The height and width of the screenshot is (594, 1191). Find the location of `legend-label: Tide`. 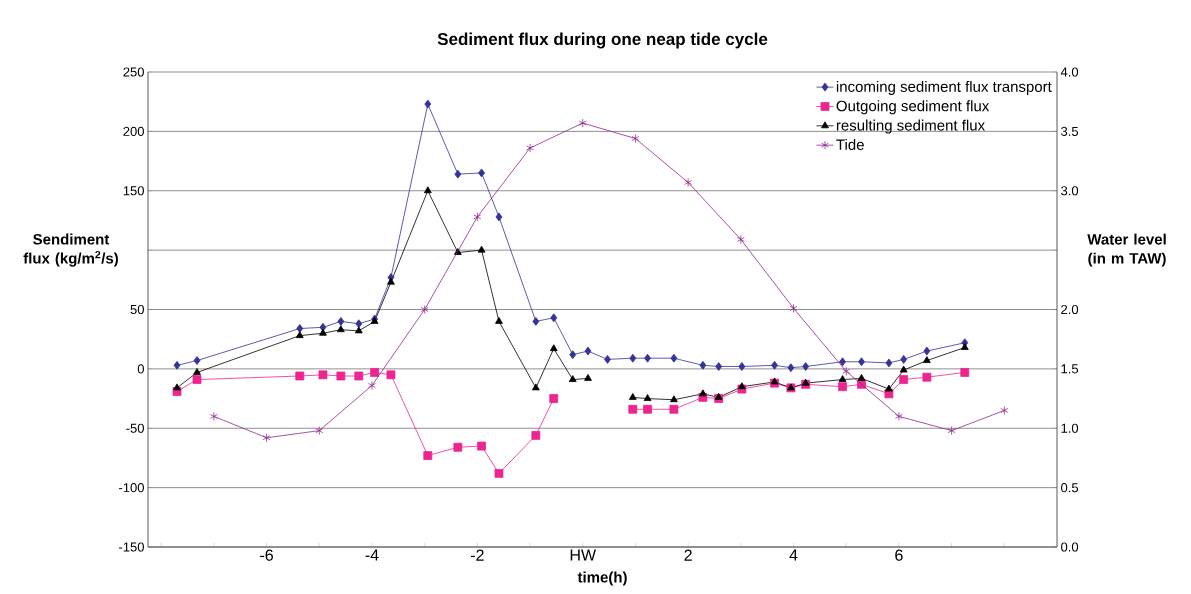

legend-label: Tide is located at coordinates (850, 144).